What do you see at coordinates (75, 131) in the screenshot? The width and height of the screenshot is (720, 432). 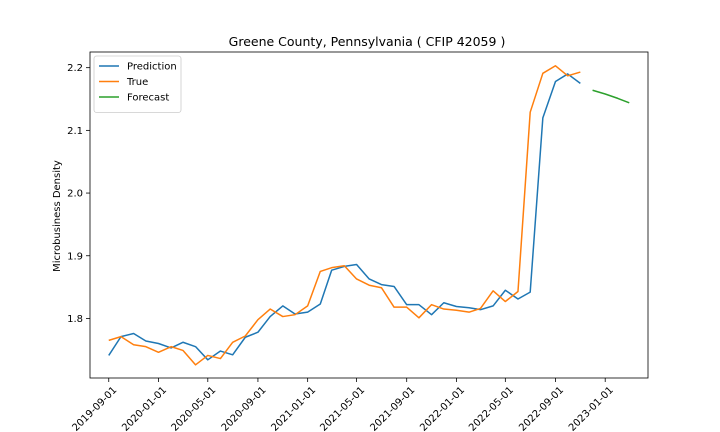 I see `y-tick-label: 2.1` at bounding box center [75, 131].